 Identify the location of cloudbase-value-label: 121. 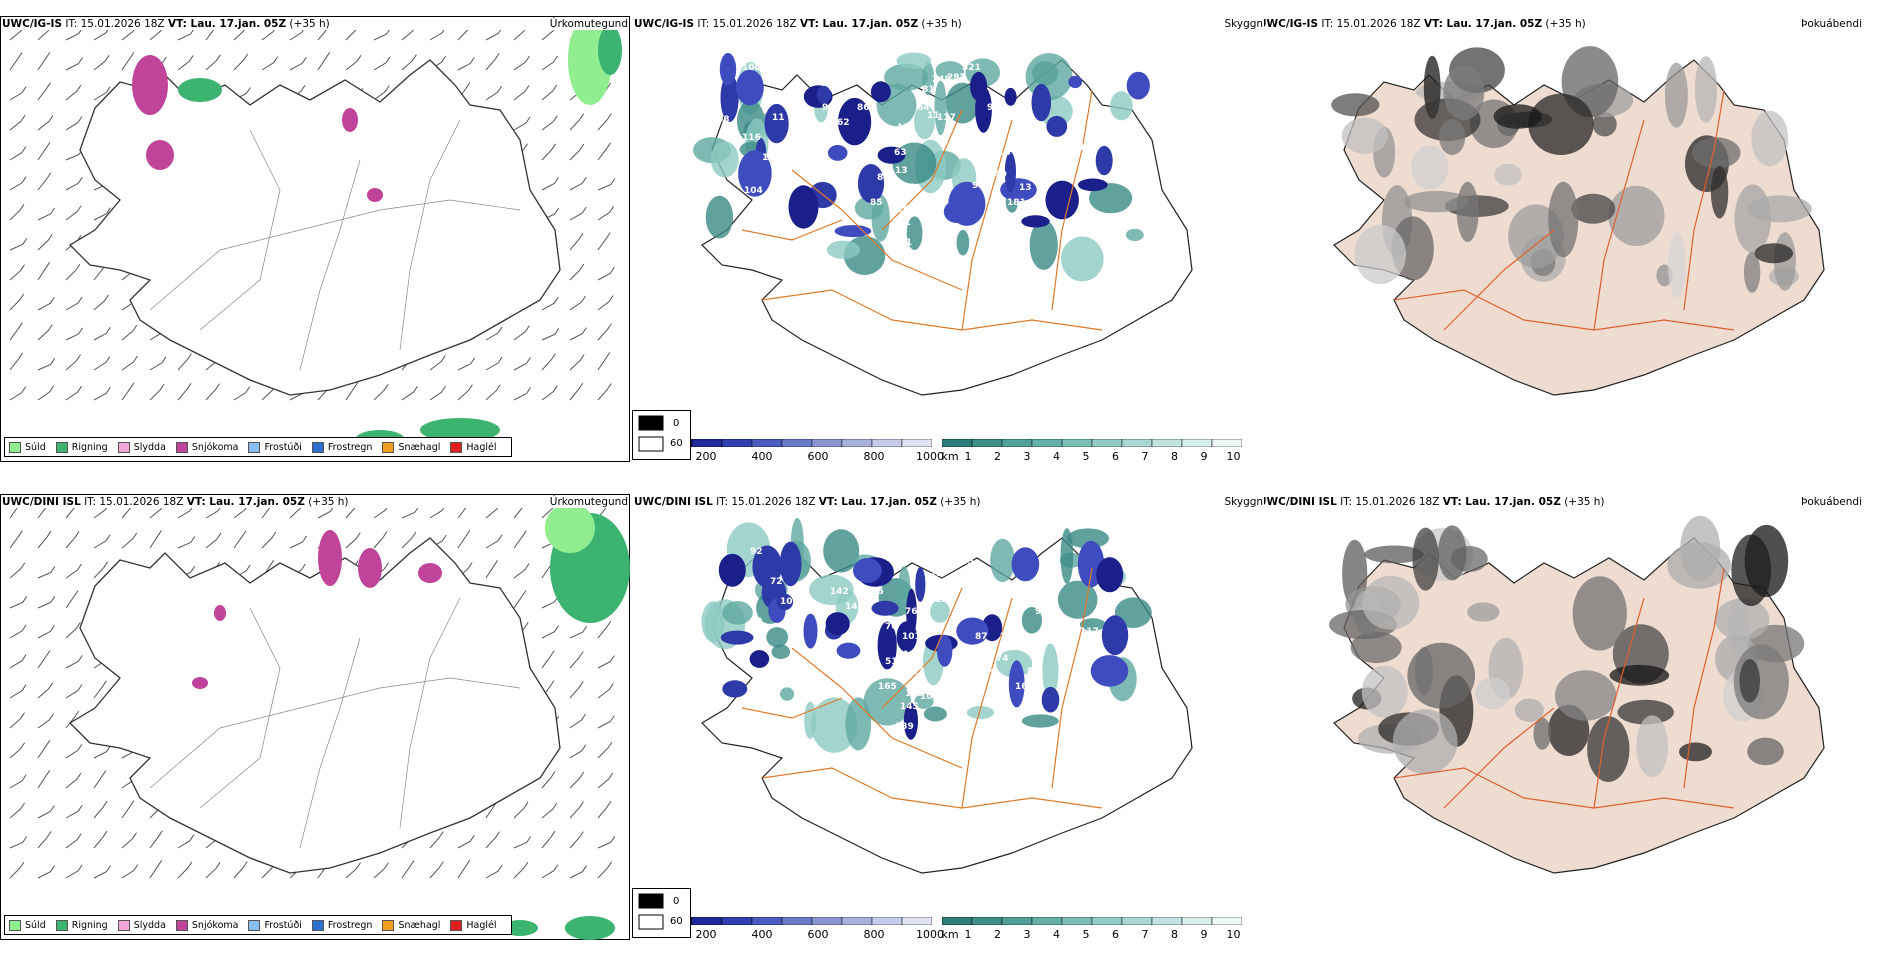
(1036, 640).